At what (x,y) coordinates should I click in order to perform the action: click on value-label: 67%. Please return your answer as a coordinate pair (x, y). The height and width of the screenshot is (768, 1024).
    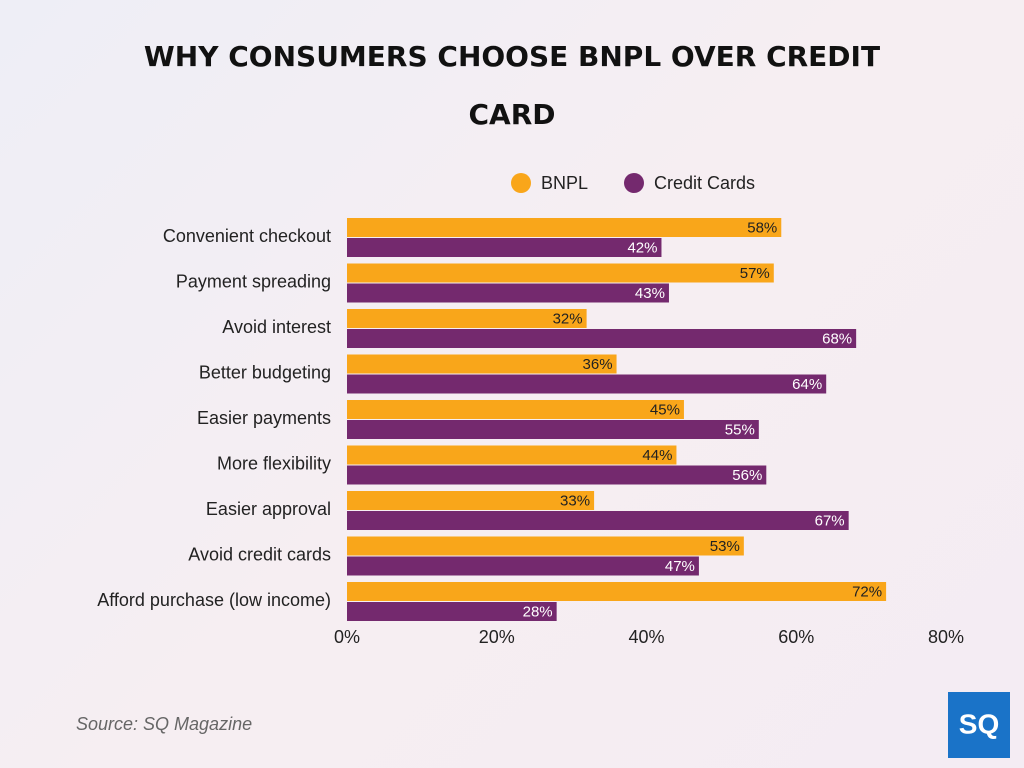
    Looking at the image, I should click on (830, 520).